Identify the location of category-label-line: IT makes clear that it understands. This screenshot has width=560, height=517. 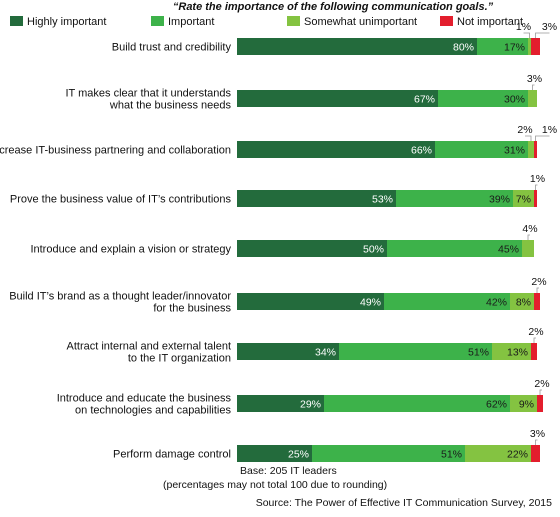
(149, 94).